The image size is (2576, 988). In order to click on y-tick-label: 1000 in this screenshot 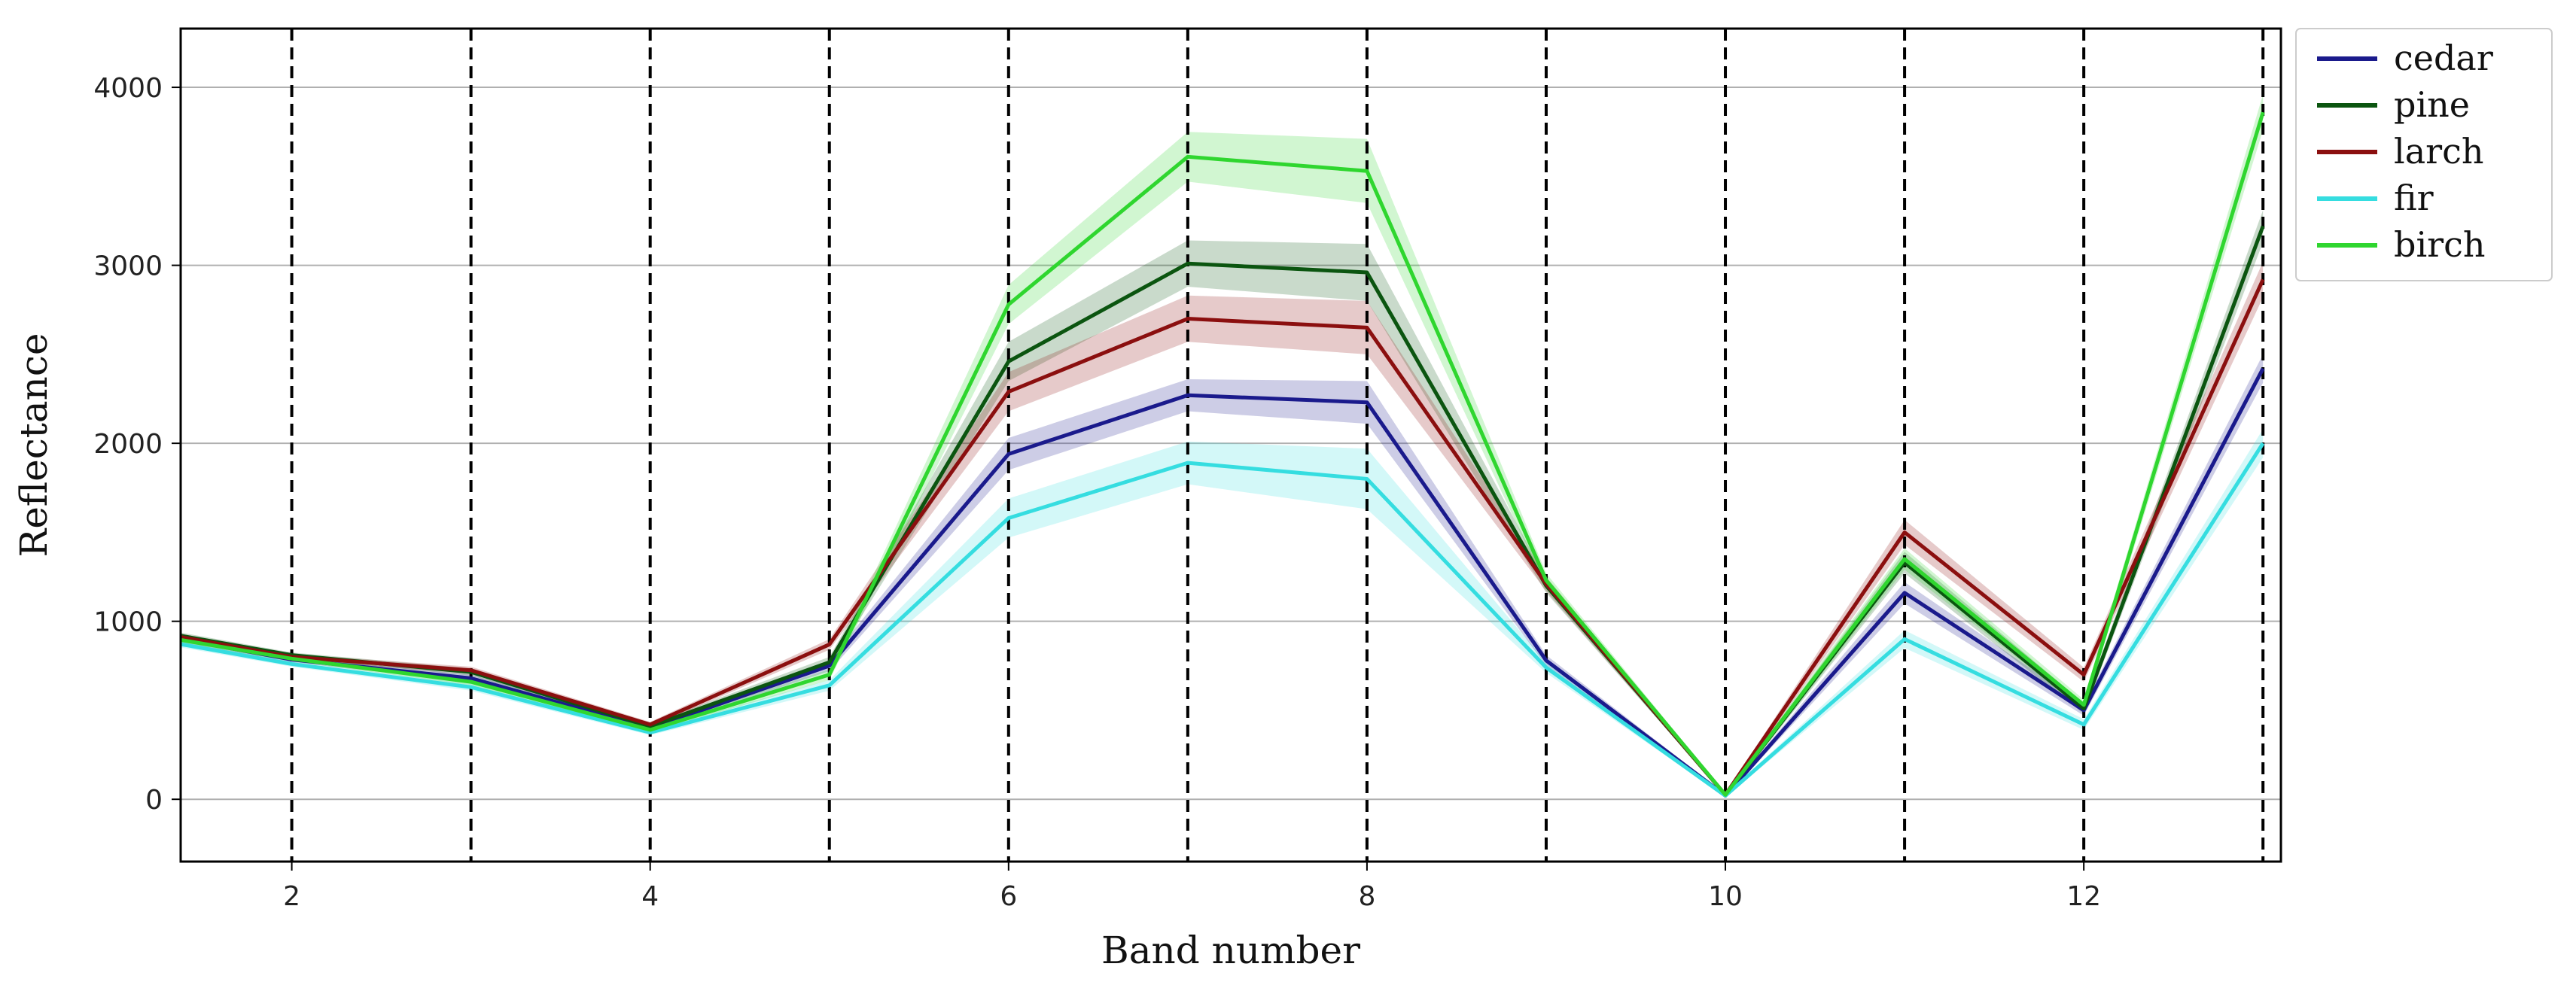, I will do `click(128, 622)`.